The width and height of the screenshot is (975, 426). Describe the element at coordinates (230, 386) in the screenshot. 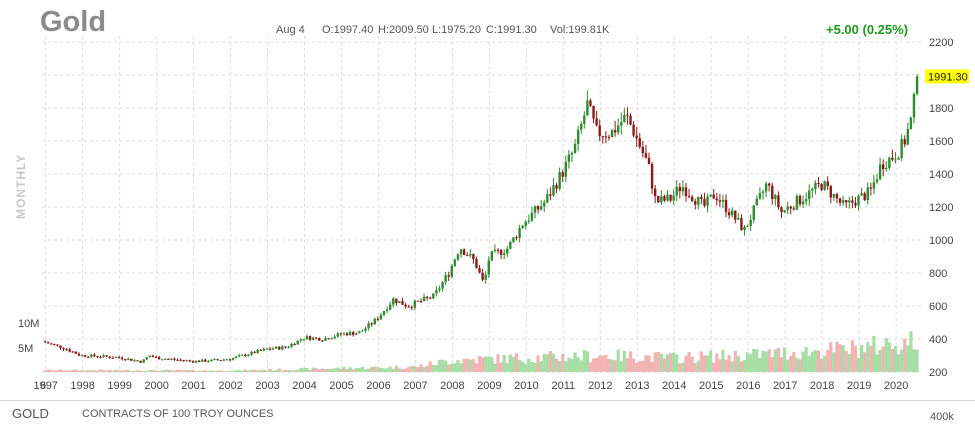

I see `x-tick-label: 2002` at that location.